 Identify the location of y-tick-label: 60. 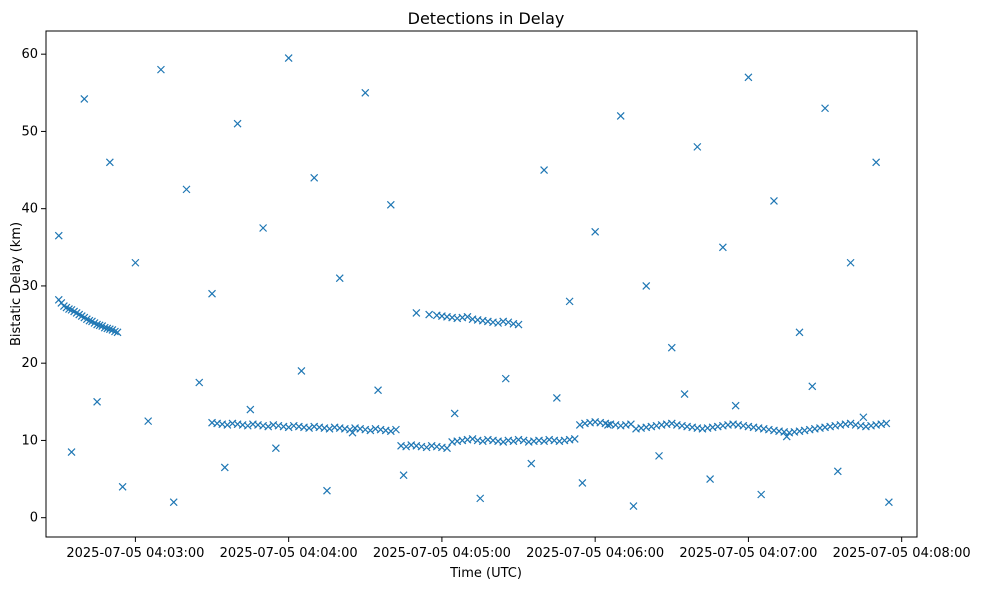
(29, 54).